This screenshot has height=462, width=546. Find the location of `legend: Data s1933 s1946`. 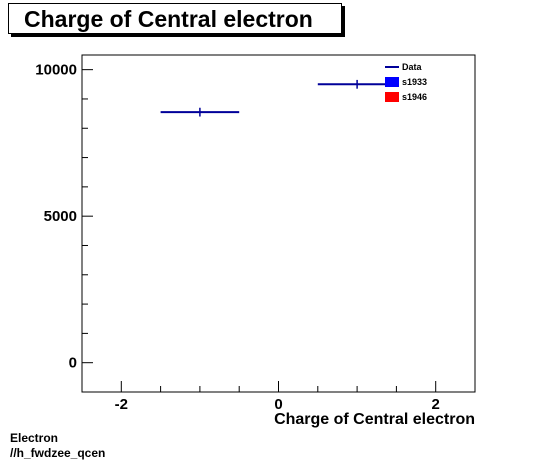

legend: Data s1933 s1946 is located at coordinates (406, 82).